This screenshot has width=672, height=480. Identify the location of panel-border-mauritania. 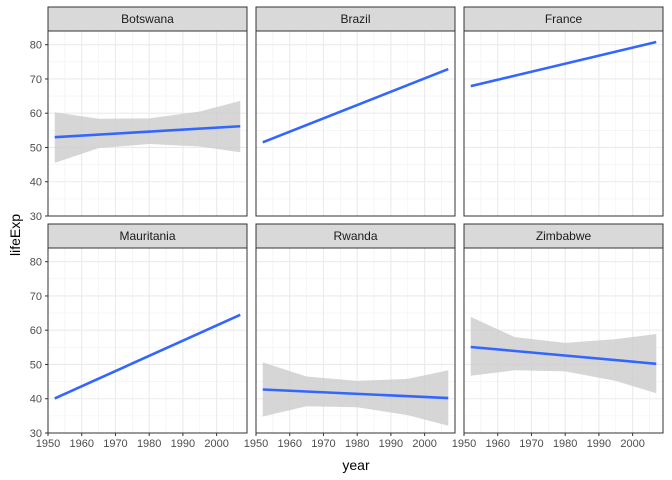
(147, 340).